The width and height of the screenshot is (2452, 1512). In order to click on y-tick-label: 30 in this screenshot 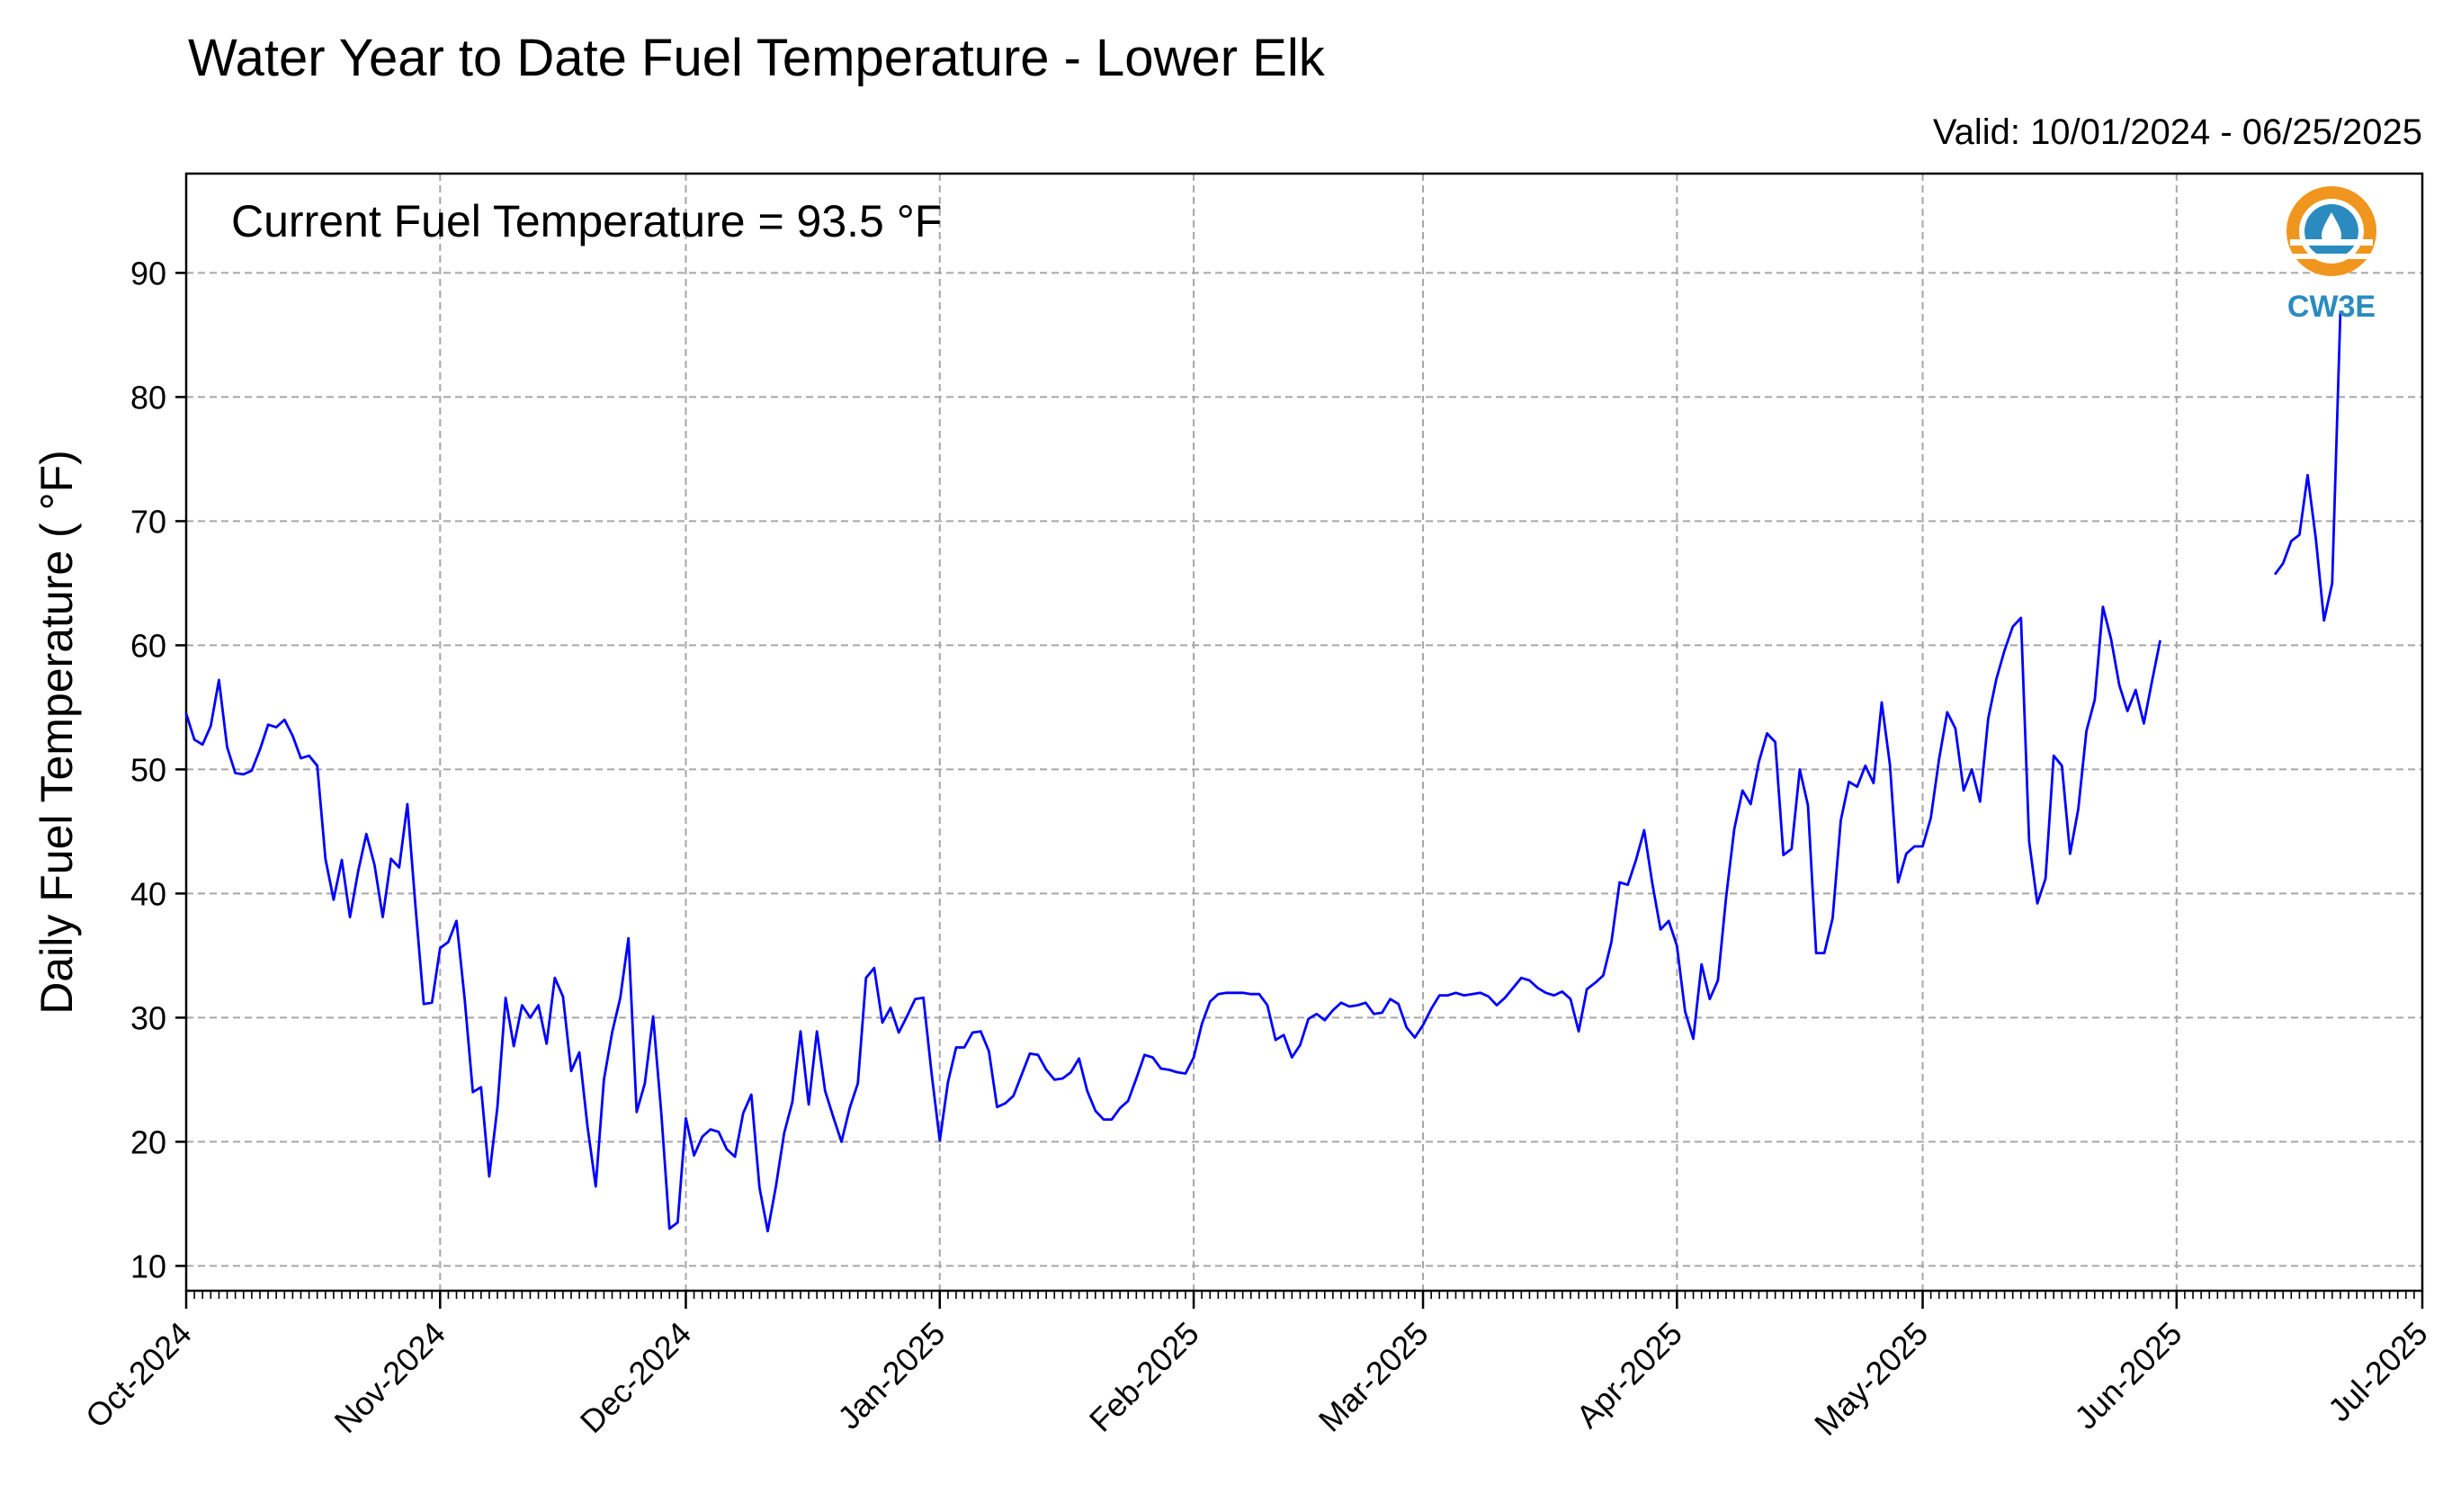, I will do `click(148, 1018)`.